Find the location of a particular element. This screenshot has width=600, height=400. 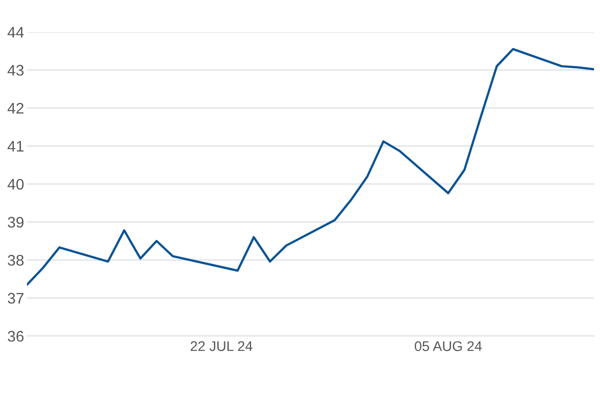

x-tick-label: 05 AUG 24 is located at coordinates (448, 346).